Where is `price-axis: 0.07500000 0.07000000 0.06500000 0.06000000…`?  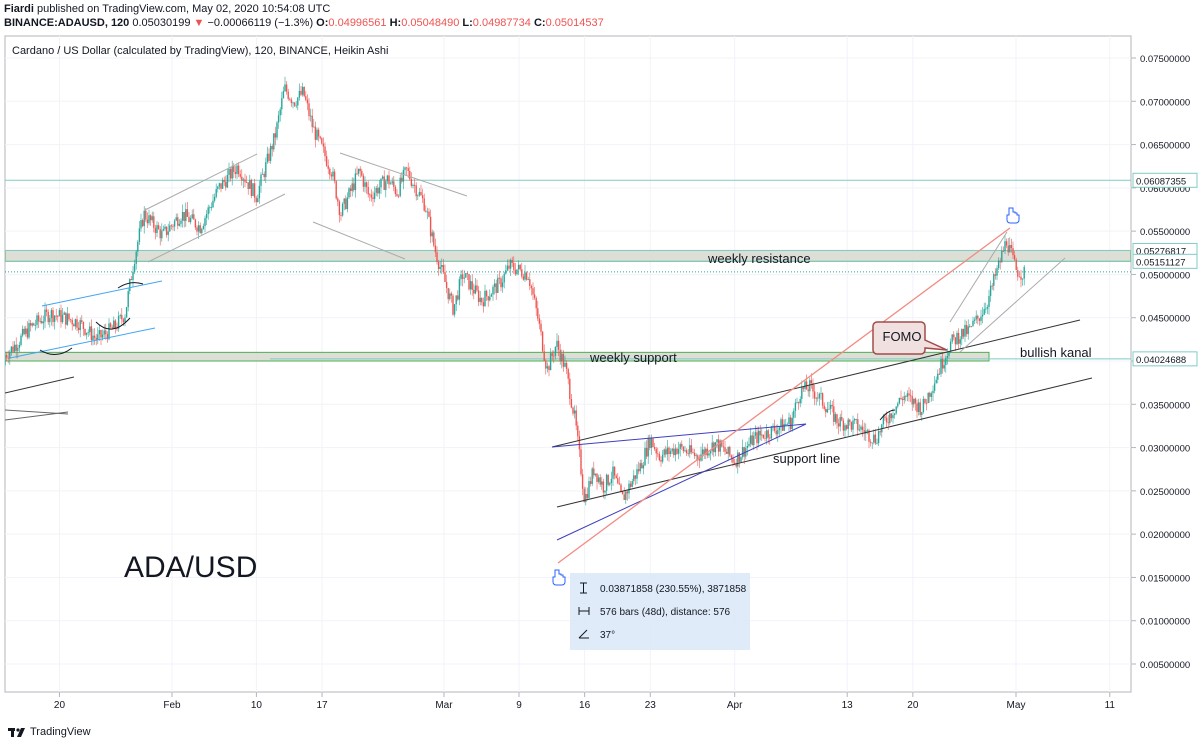
price-axis: 0.07500000 0.07000000 0.06500000 0.06000000… is located at coordinates (1164, 362).